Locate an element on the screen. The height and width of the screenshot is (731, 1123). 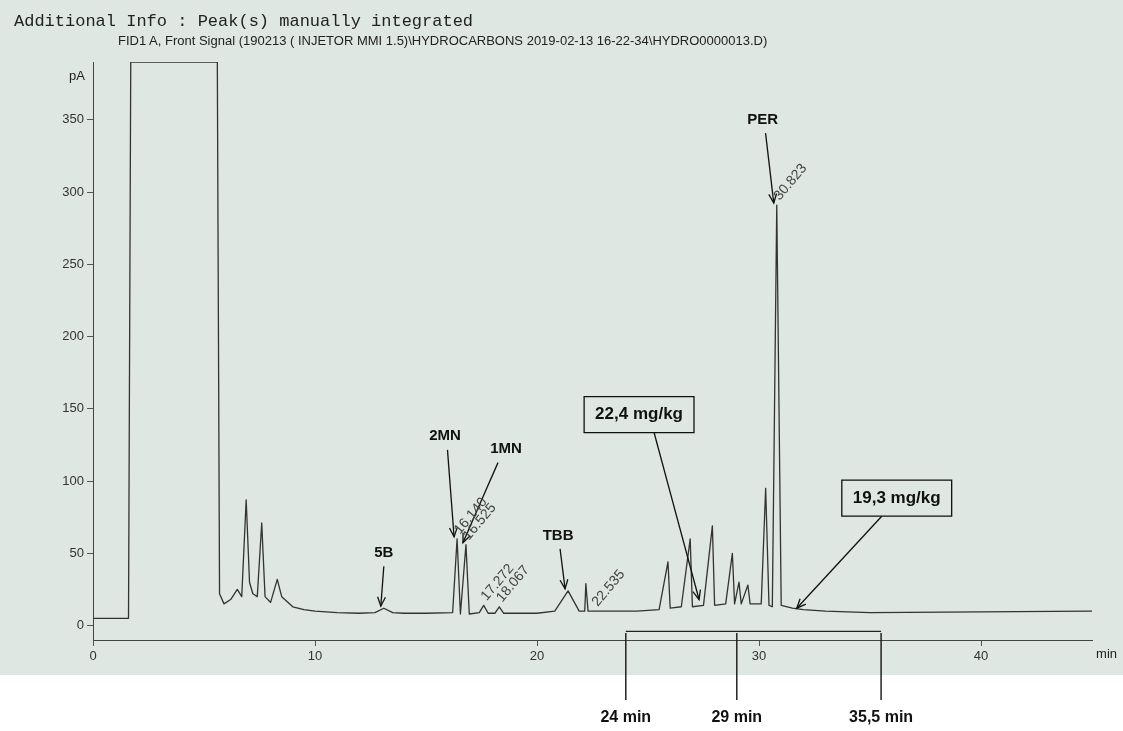
y-tick-label: 0 is located at coordinates (80, 625).